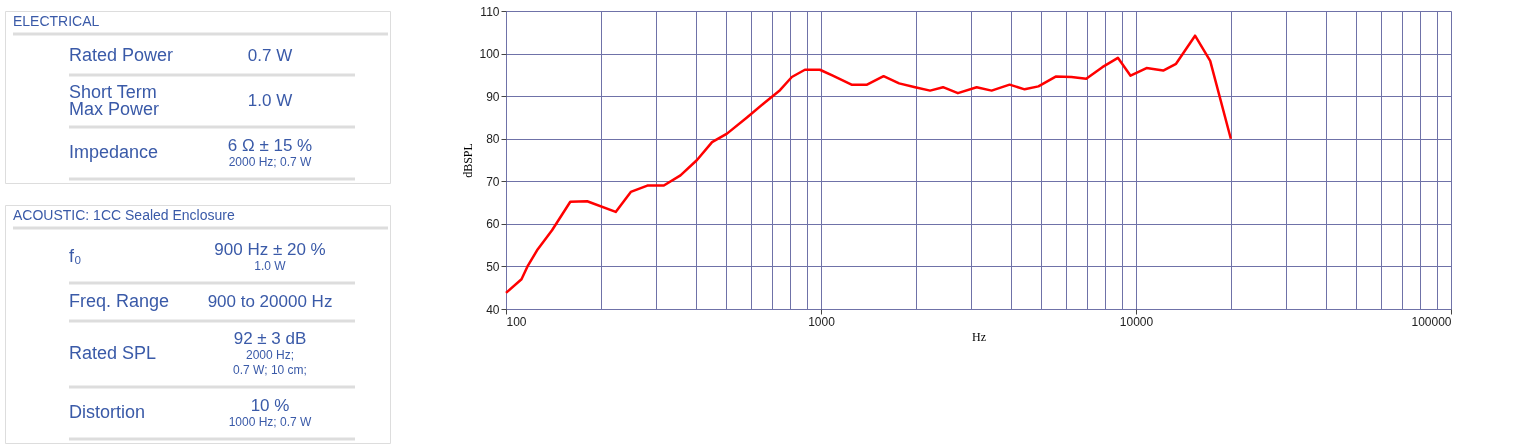  Describe the element at coordinates (1136, 321) in the screenshot. I see `x-tick-label: 10000` at that location.